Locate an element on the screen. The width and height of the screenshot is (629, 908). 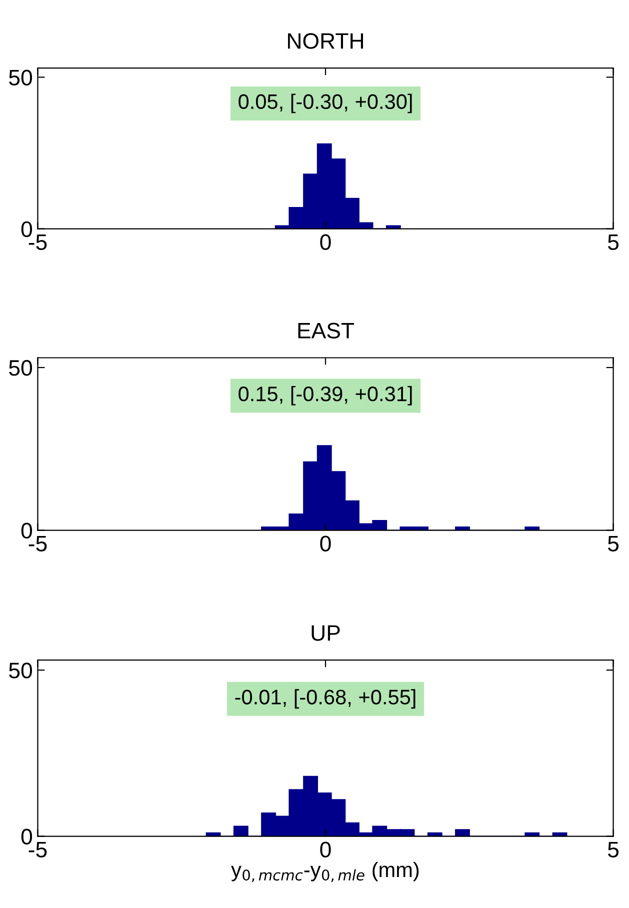
chart-title: NORTH is located at coordinates (326, 41).